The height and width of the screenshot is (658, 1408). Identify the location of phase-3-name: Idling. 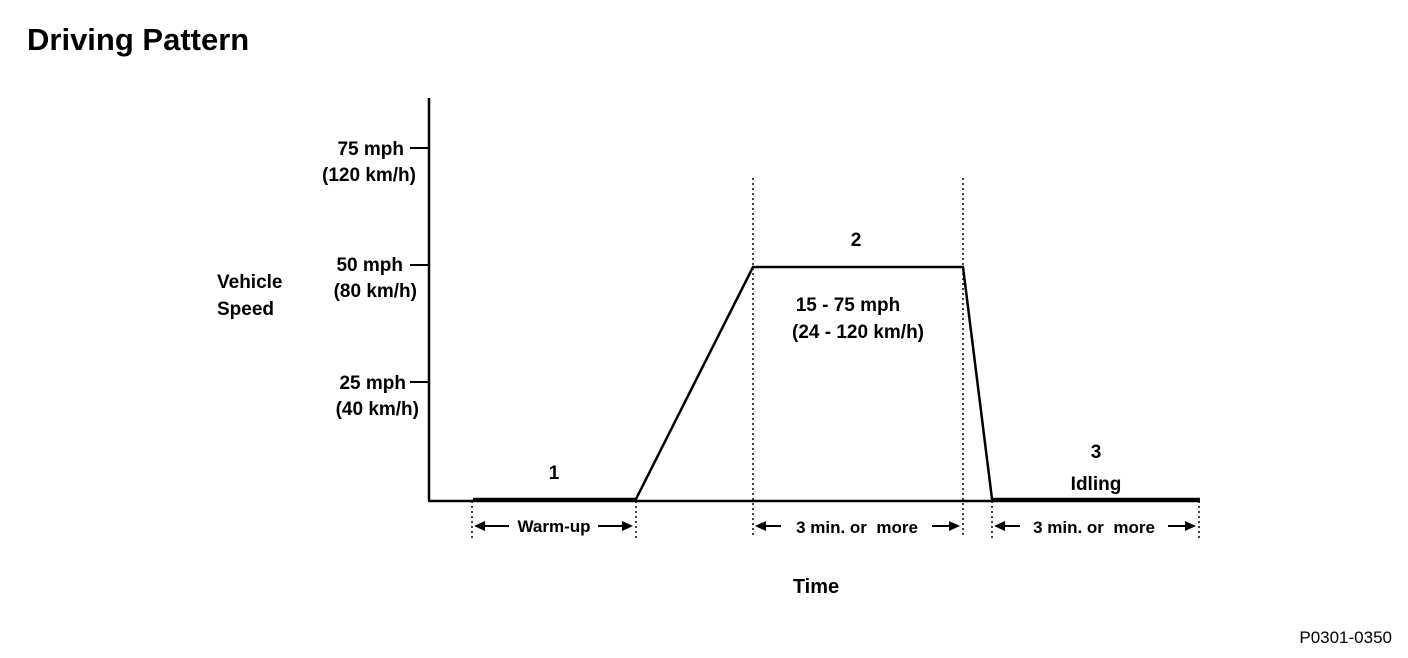
(1096, 484).